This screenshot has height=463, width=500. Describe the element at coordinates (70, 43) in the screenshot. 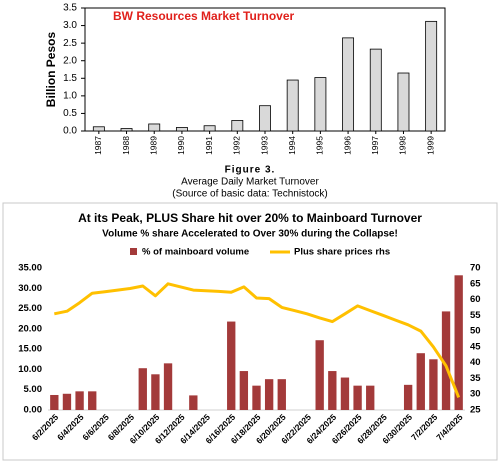

I see `y-tick-label: 2.5` at that location.